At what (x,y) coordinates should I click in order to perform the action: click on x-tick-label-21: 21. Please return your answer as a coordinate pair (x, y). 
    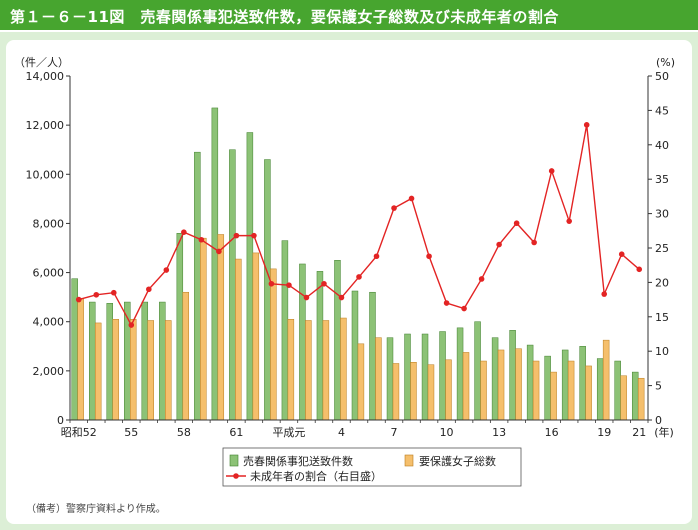
    Looking at the image, I should click on (639, 432).